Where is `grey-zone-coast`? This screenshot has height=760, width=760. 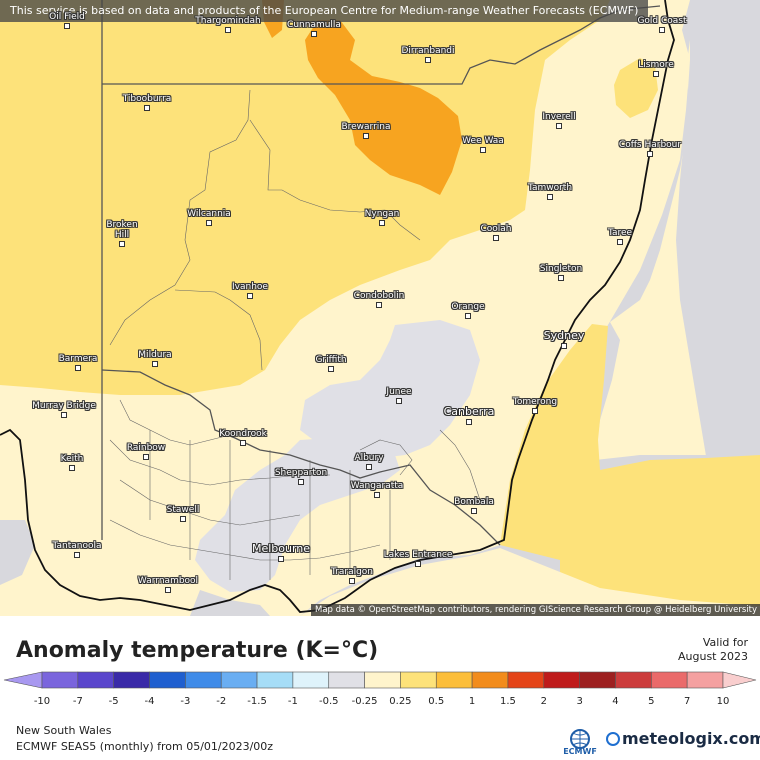 grey-zone-coast is located at coordinates (17, 552).